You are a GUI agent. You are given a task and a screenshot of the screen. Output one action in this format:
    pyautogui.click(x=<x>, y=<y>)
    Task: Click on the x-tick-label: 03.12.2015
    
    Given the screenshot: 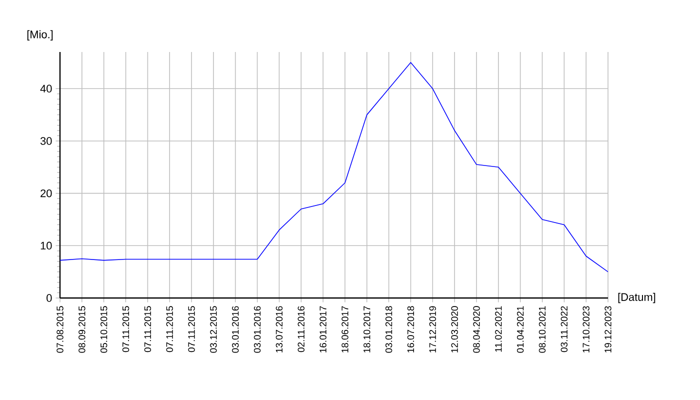 What is the action you would take?
    pyautogui.click(x=213, y=329)
    